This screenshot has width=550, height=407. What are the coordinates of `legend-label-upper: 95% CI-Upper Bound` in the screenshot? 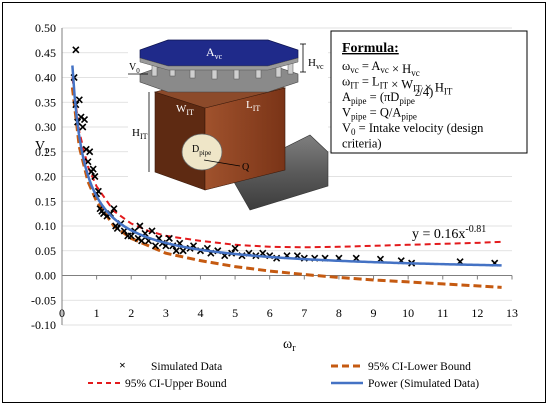 It's located at (176, 384).